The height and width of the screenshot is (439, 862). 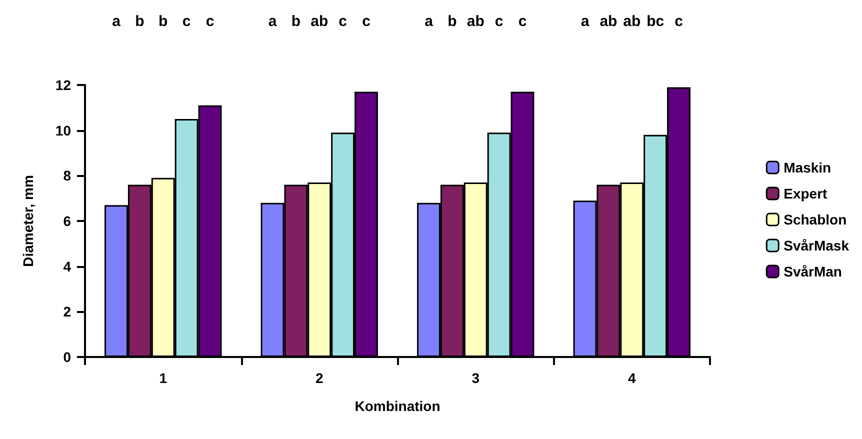 What do you see at coordinates (67, 357) in the screenshot?
I see `y-tick-label: 0` at bounding box center [67, 357].